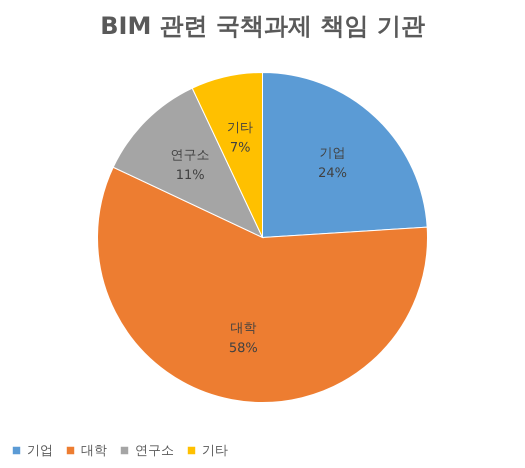 Image resolution: width=525 pixels, height=468 pixels. What do you see at coordinates (190, 156) in the screenshot?
I see `slice-label: 연구소` at bounding box center [190, 156].